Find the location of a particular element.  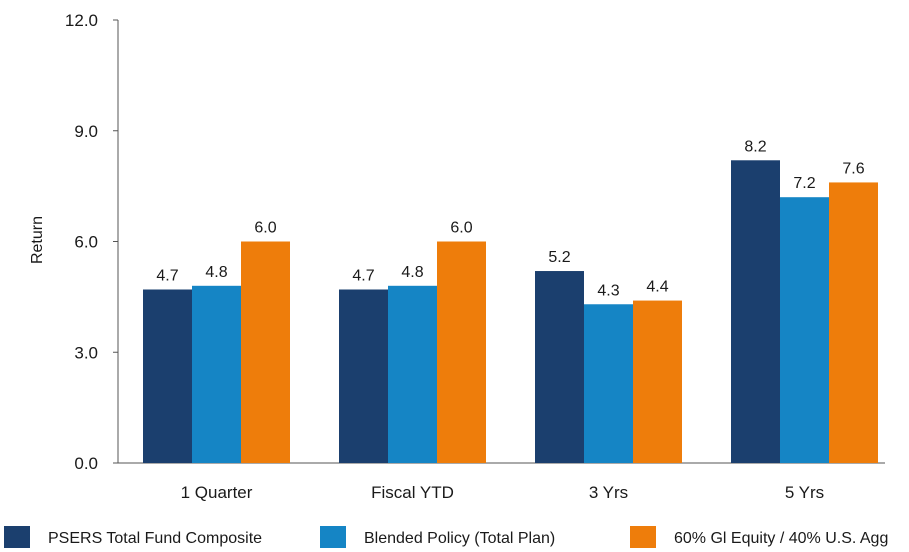

category-labels-group: 1 Quarter Fiscal YTD 3 Yrs 5 Yrs is located at coordinates (503, 492).